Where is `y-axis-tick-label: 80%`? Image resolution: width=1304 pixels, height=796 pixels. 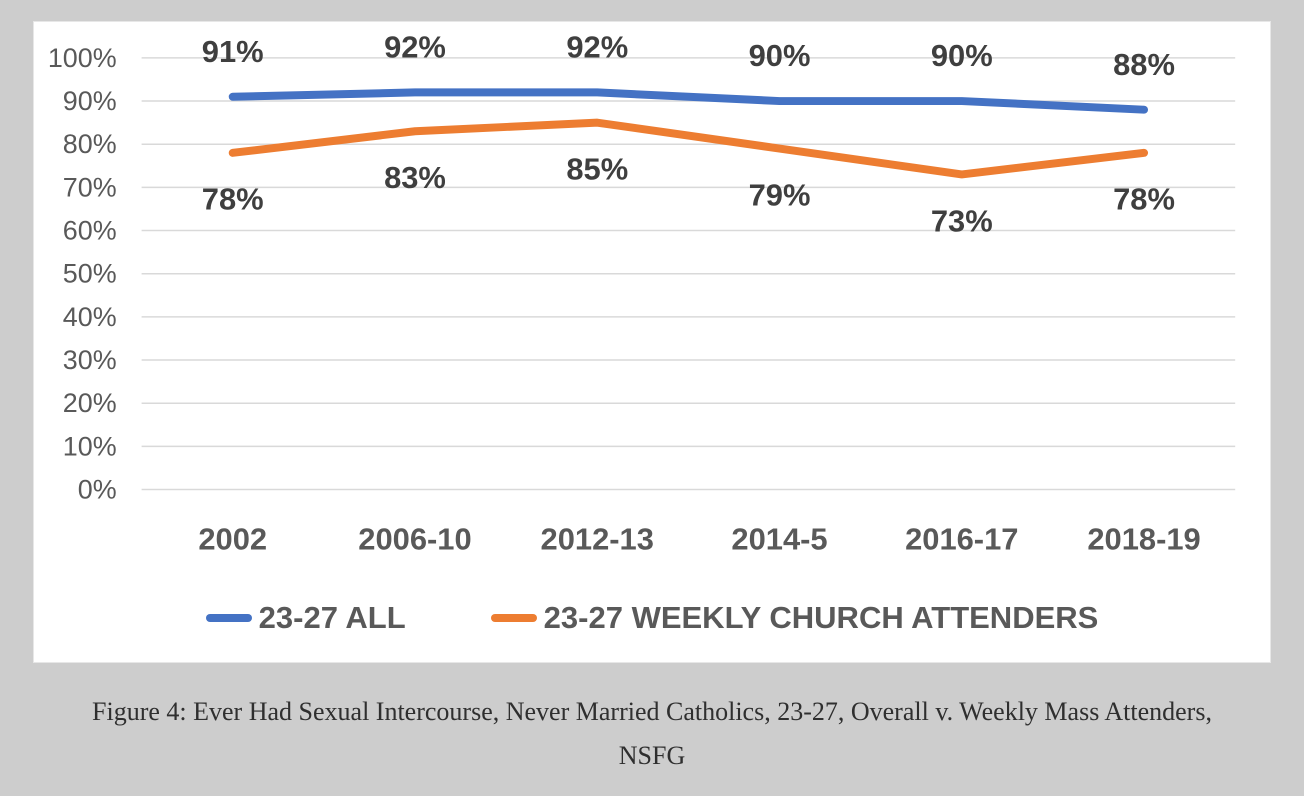
y-axis-tick-label: 80% is located at coordinates (90, 144).